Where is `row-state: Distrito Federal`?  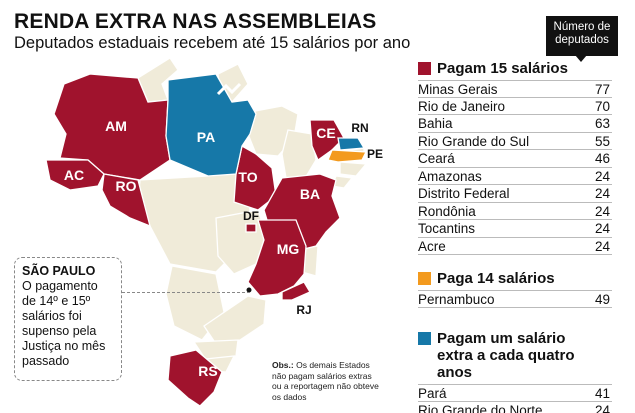
row-state: Distrito Federal is located at coordinates (464, 193).